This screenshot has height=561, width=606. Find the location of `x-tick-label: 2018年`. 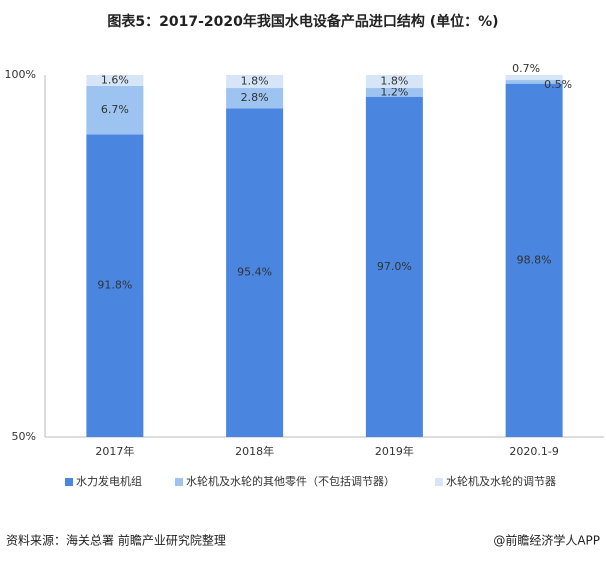

x-tick-label: 2018年 is located at coordinates (254, 451).